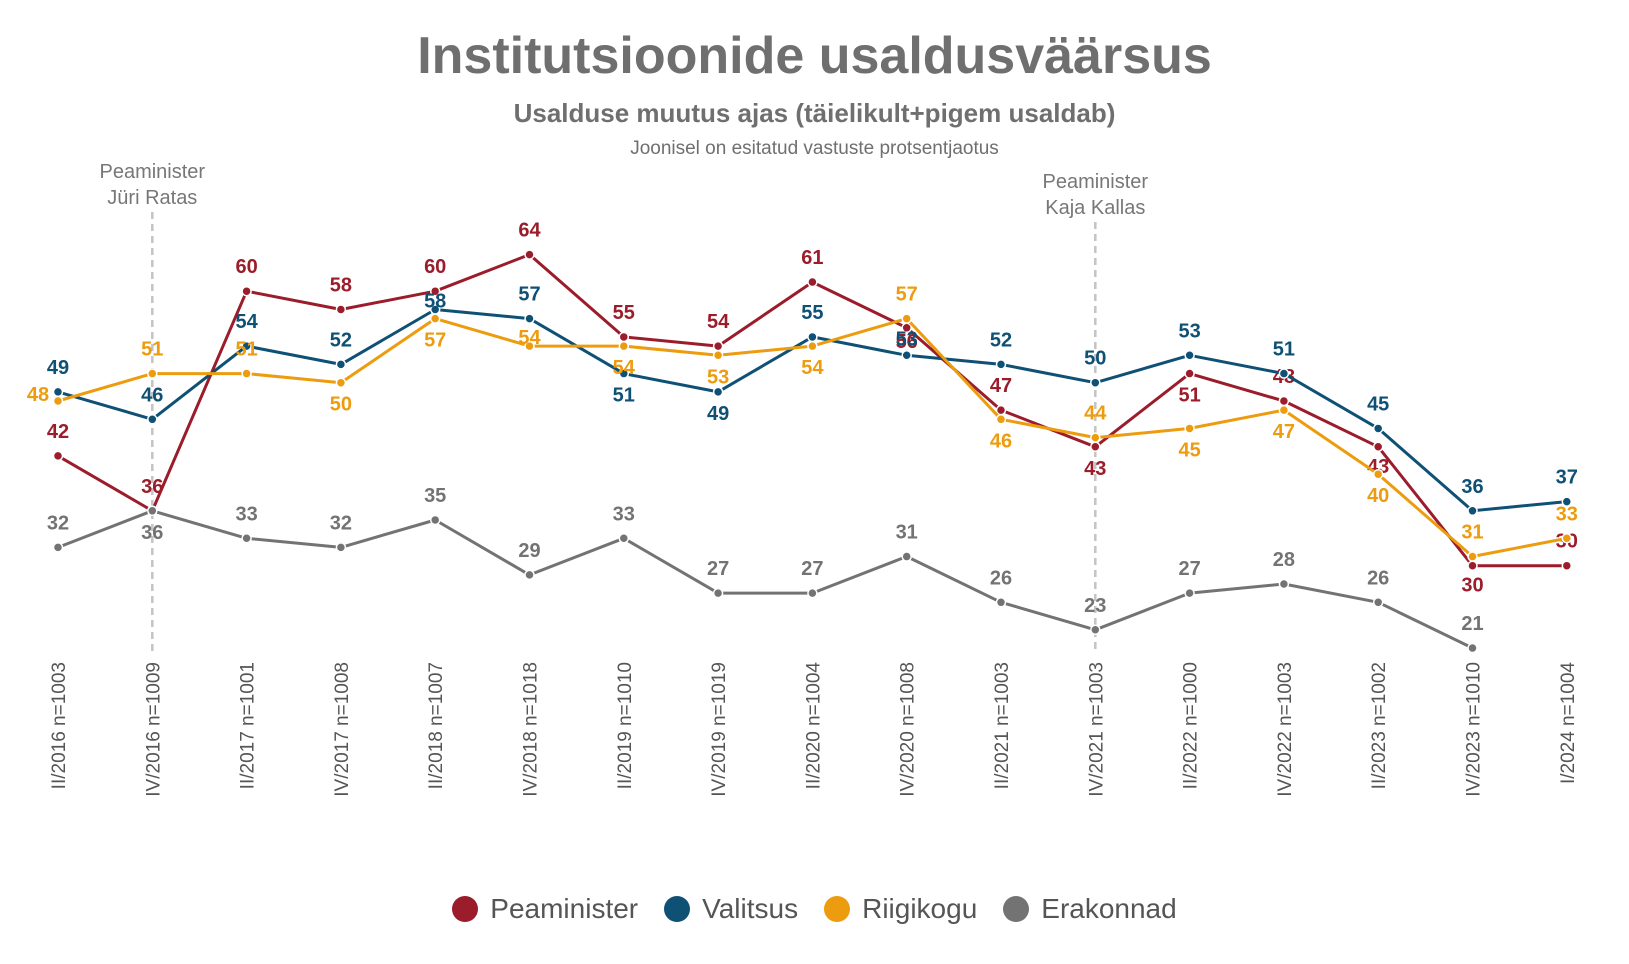 The height and width of the screenshot is (964, 1629). I want to click on x-tick-label-6: II/2019 n=1010, so click(625, 725).